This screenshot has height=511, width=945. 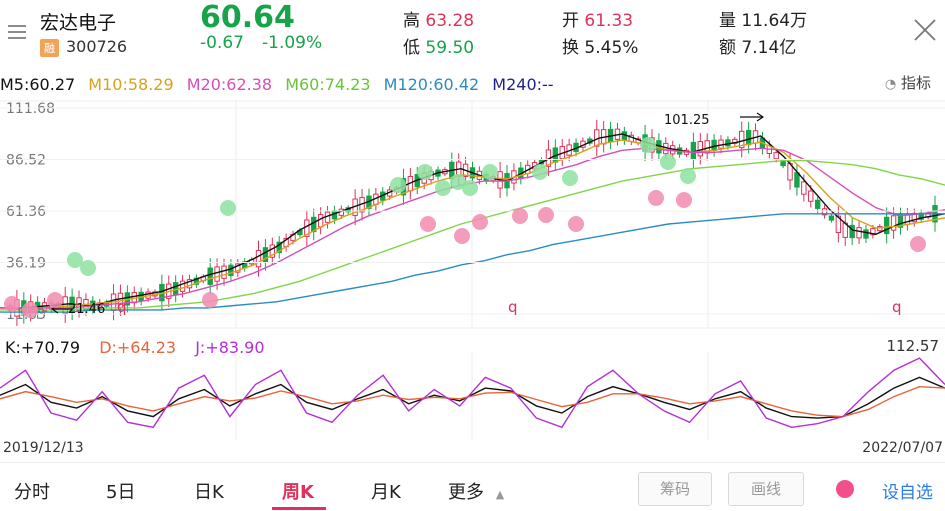 What do you see at coordinates (411, 21) in the screenshot?
I see `high-label: 高` at bounding box center [411, 21].